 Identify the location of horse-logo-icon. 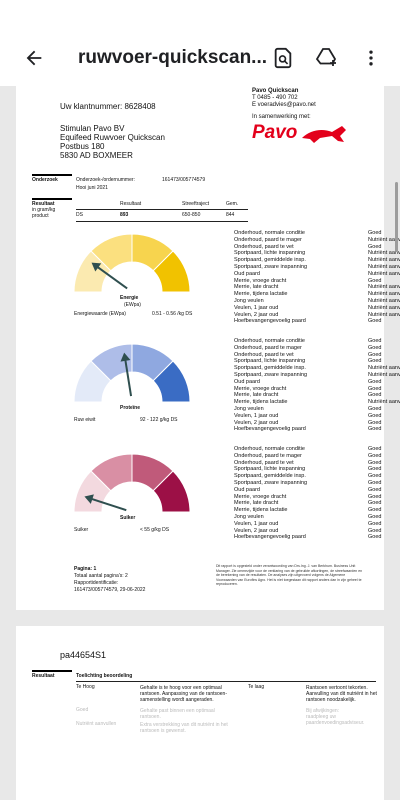
(324, 134).